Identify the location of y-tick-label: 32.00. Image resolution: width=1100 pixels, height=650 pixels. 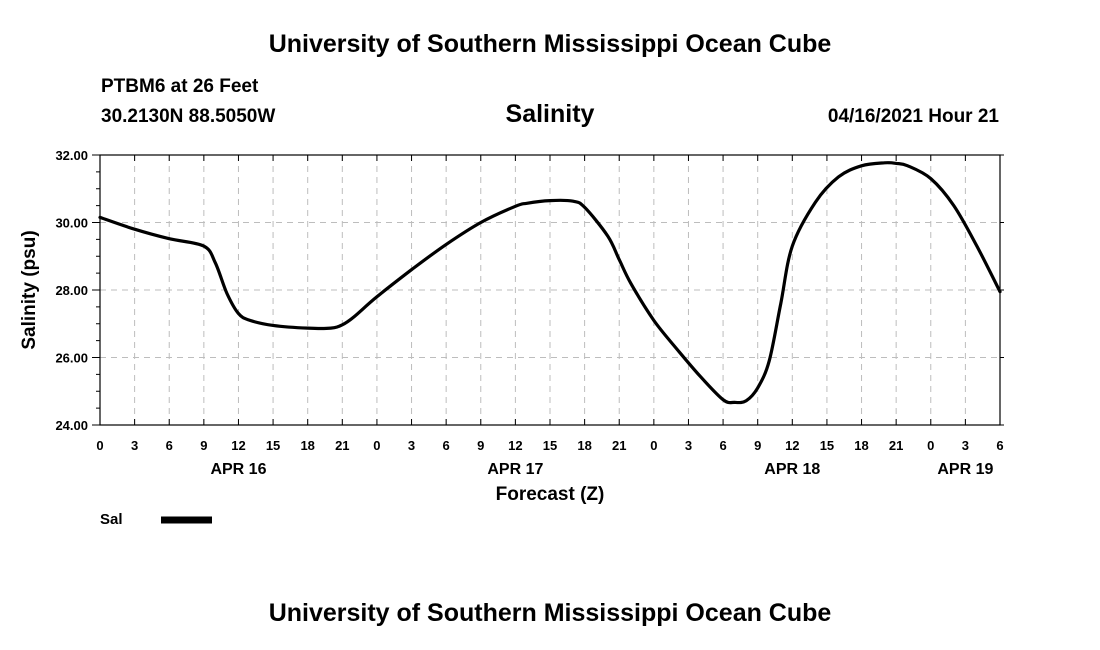
(71, 155).